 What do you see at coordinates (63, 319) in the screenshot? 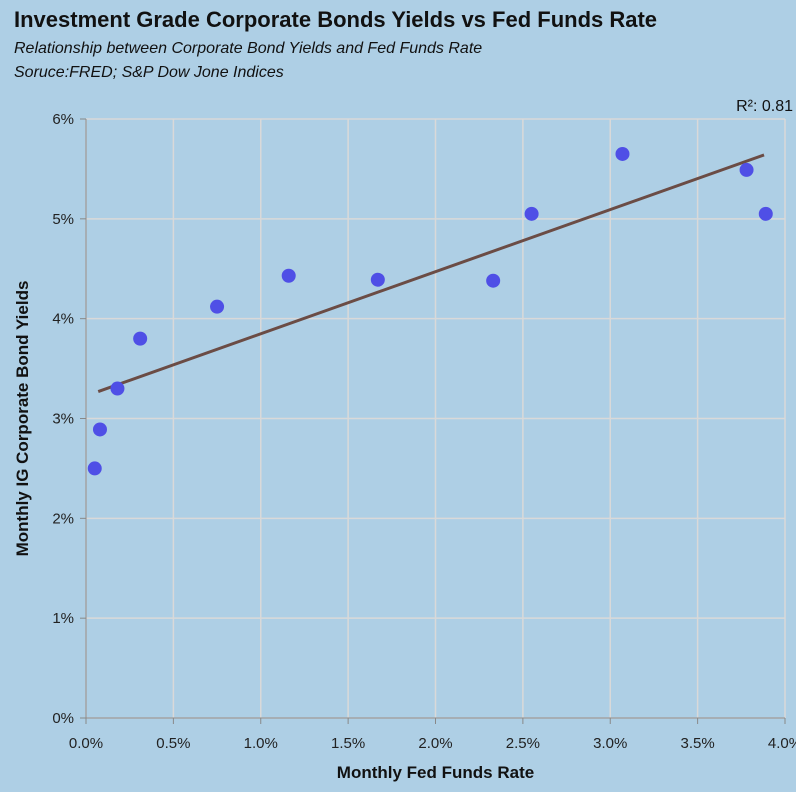
I see `y-tick-label: 4%` at bounding box center [63, 319].